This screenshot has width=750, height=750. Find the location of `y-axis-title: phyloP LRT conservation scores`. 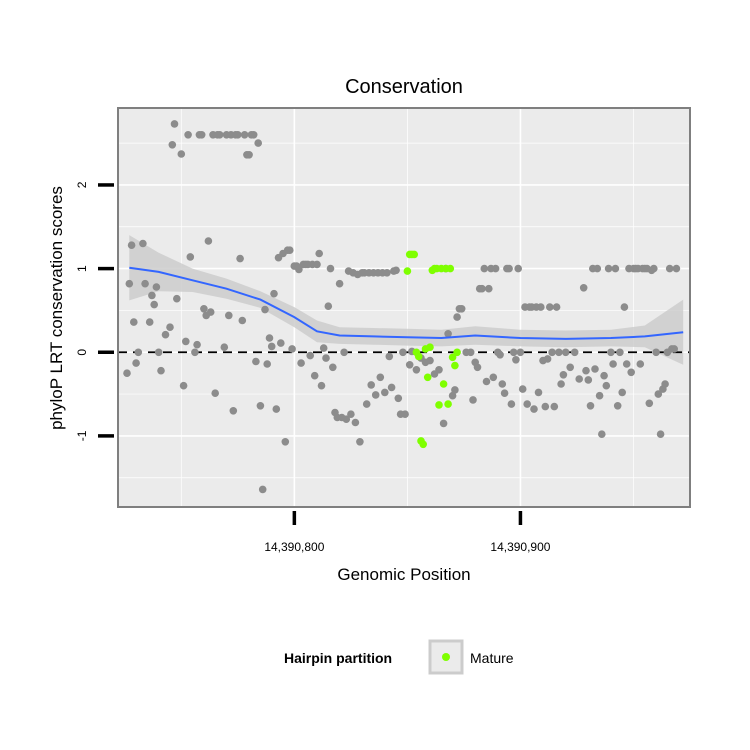

y-axis-title: phyloP LRT conservation scores is located at coordinates (56, 308).